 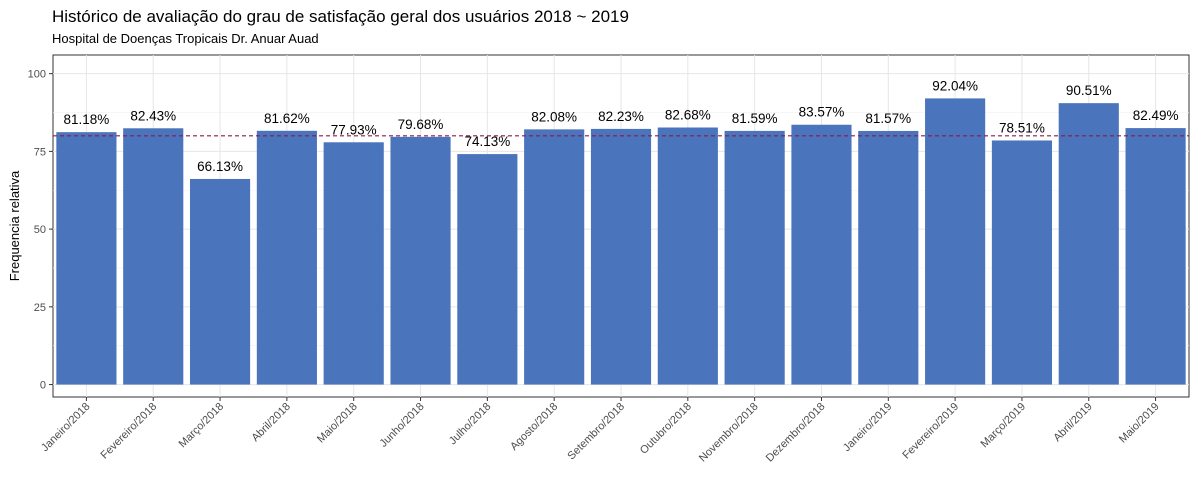 I want to click on data-label: 81.59%, so click(x=755, y=118).